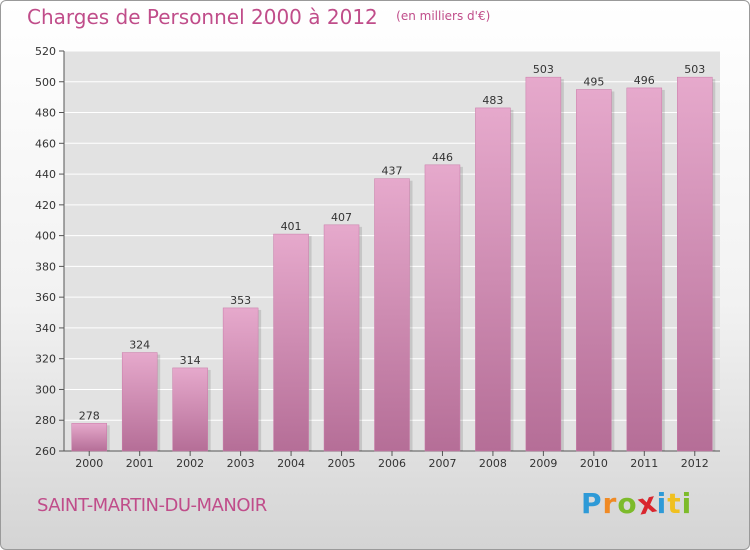 This screenshot has height=550, width=750. I want to click on y-tick-label: 360, so click(45, 297).